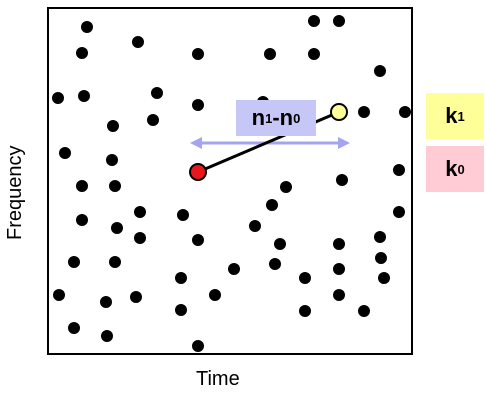 The height and width of the screenshot is (412, 486). I want to click on x-axis-label: Time, so click(218, 379).